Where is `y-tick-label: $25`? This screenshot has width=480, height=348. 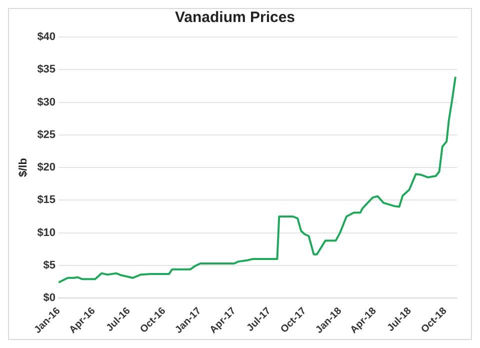 y-tick-label: $25 is located at coordinates (46, 134).